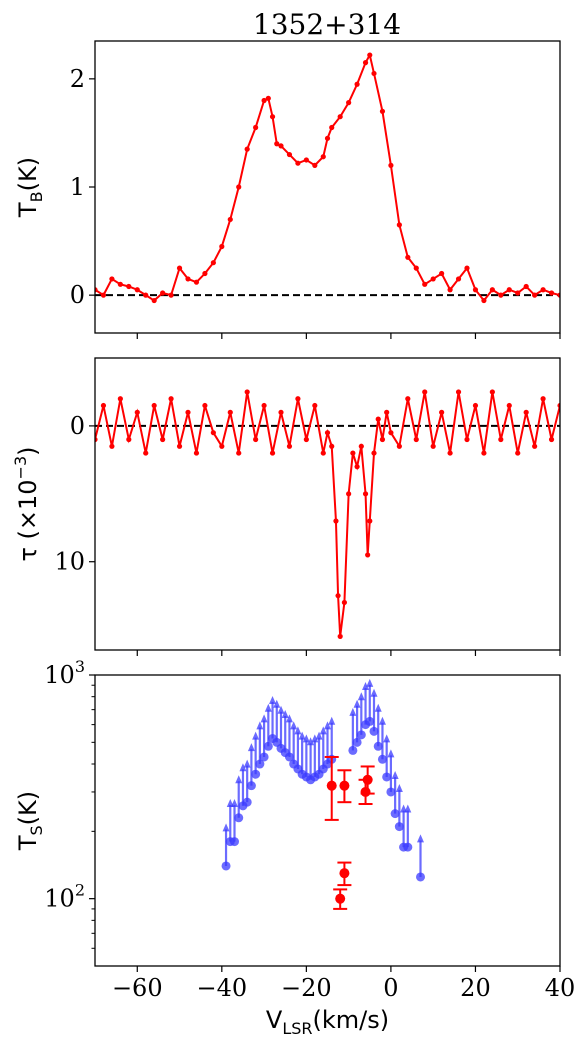 Image resolution: width=586 pixels, height=1040 pixels. Describe the element at coordinates (306, 988) in the screenshot. I see `x-tick-label: −20` at that location.